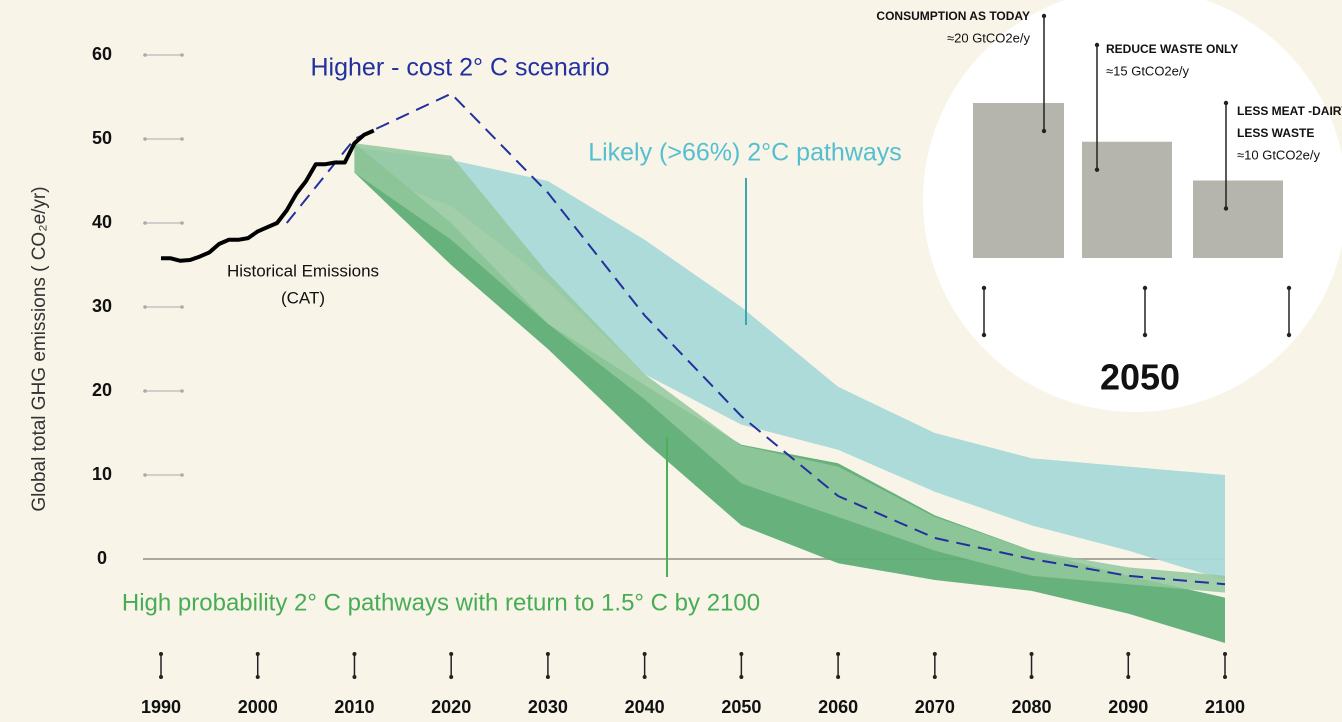 The width and height of the screenshot is (1342, 722). I want to click on band-label: Likely (>66%) 2°C pathways, so click(745, 153).